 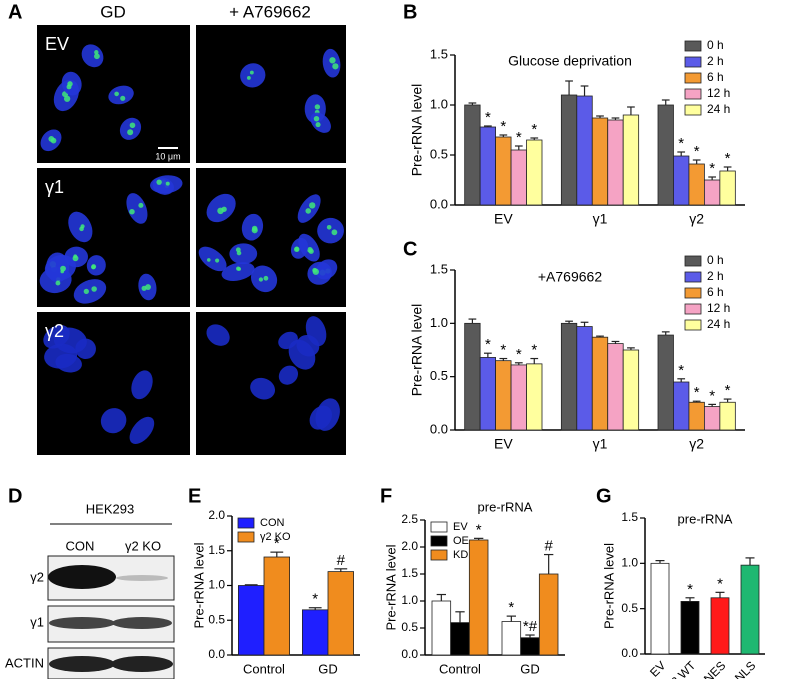 I want to click on x-tick-label: γ2 WT, so click(x=681, y=668).